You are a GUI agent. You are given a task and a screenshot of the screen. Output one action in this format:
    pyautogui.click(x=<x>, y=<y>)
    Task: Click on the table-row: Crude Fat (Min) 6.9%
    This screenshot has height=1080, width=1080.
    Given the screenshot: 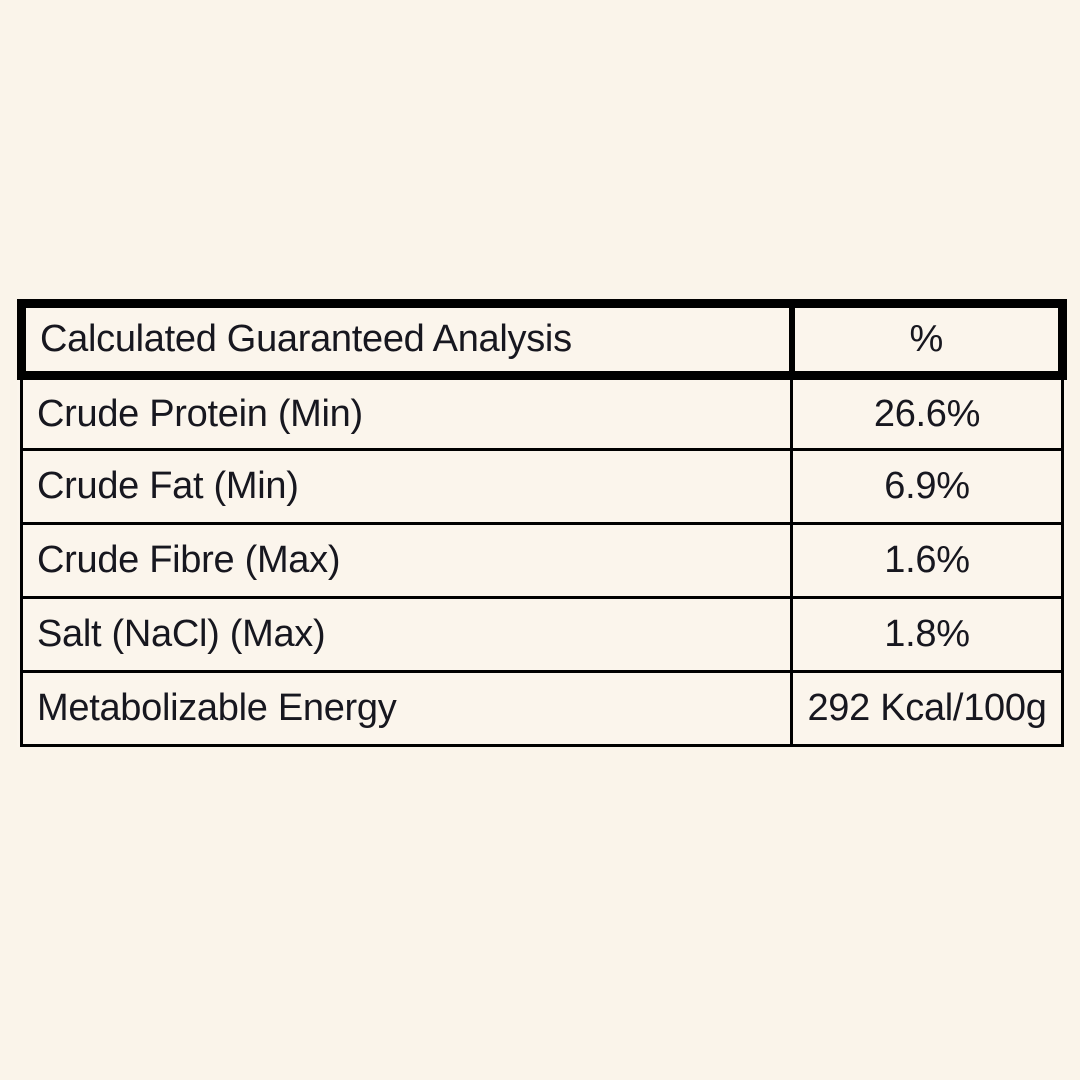 What is the action you would take?
    pyautogui.click(x=542, y=486)
    